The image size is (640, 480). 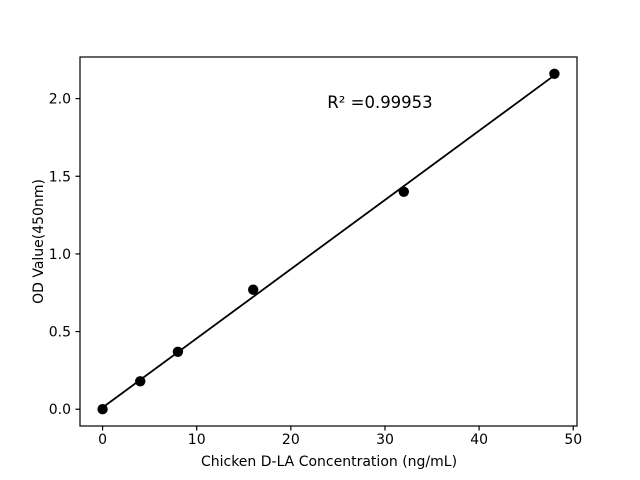 What do you see at coordinates (479, 440) in the screenshot?
I see `x-tick-label: 40` at bounding box center [479, 440].